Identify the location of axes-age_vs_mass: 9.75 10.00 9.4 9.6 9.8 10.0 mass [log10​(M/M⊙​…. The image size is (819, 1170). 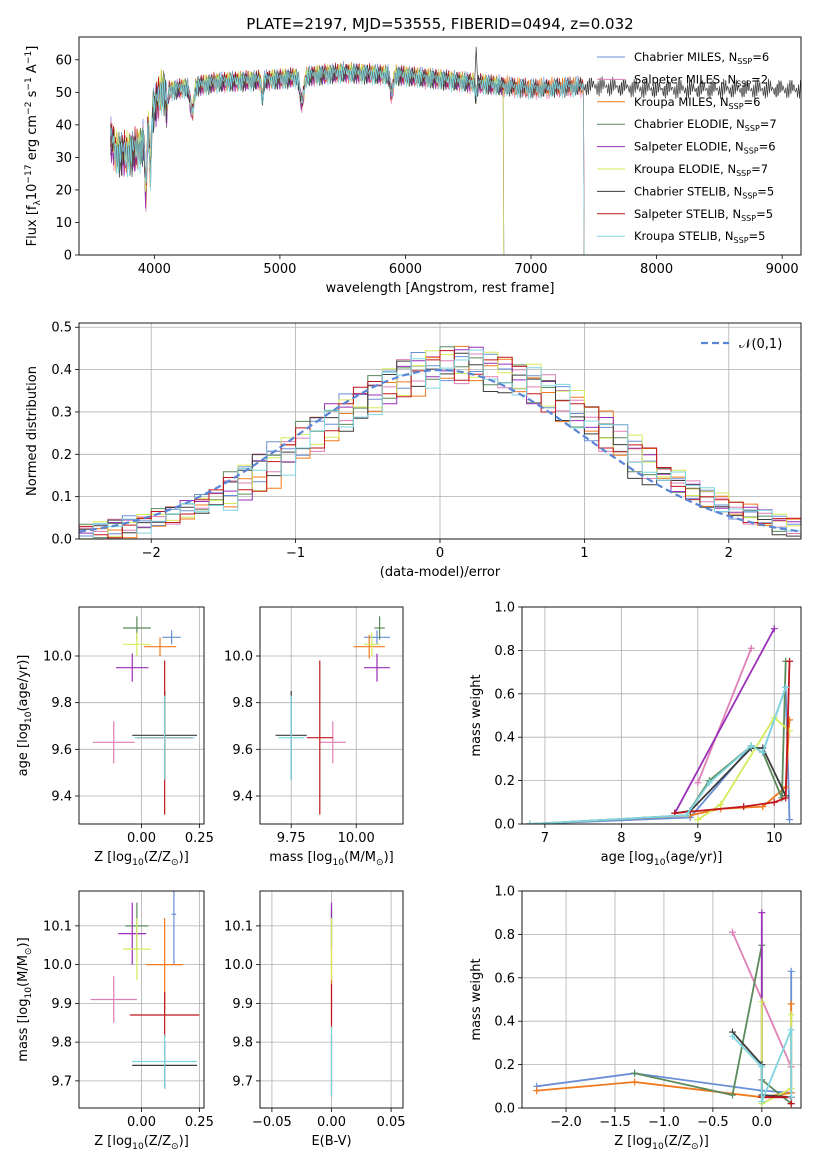
(313, 737).